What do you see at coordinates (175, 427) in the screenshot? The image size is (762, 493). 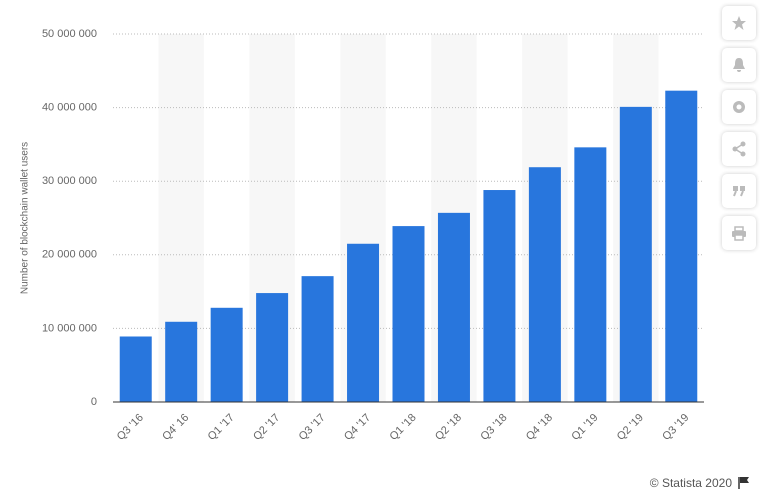 I see `x-tick-label: Q4' 16` at bounding box center [175, 427].